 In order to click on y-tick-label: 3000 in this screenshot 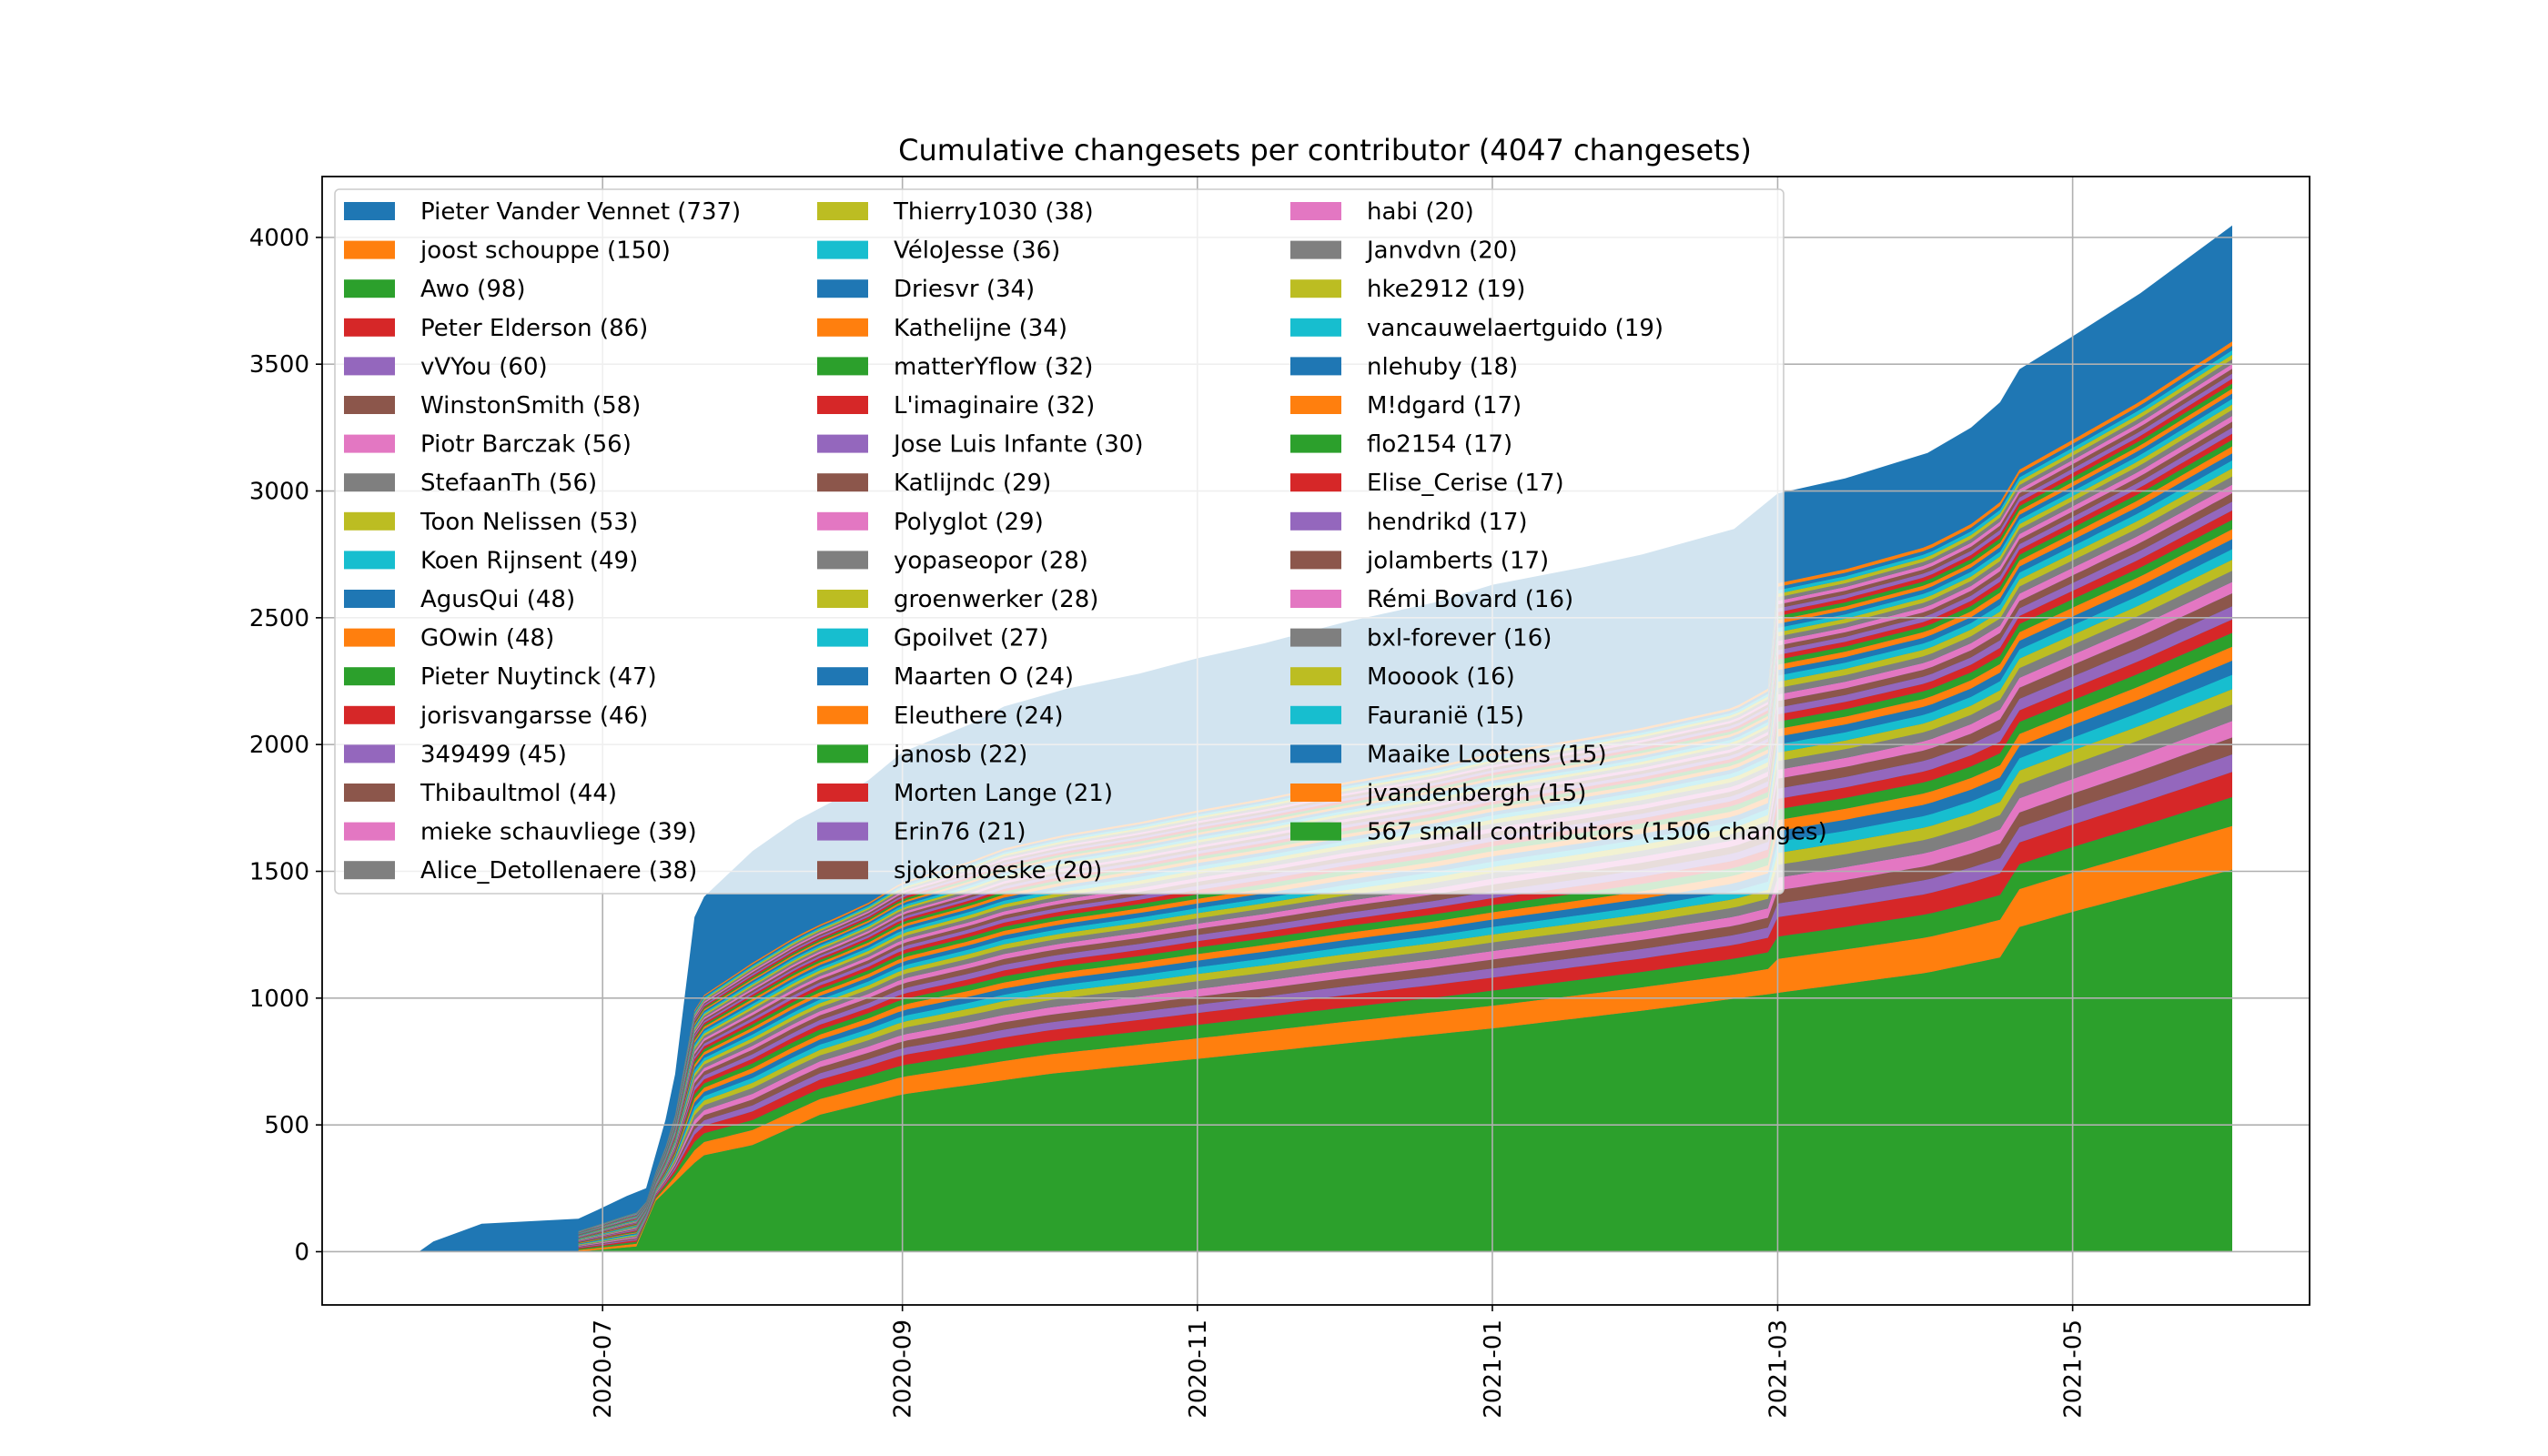, I will do `click(279, 493)`.